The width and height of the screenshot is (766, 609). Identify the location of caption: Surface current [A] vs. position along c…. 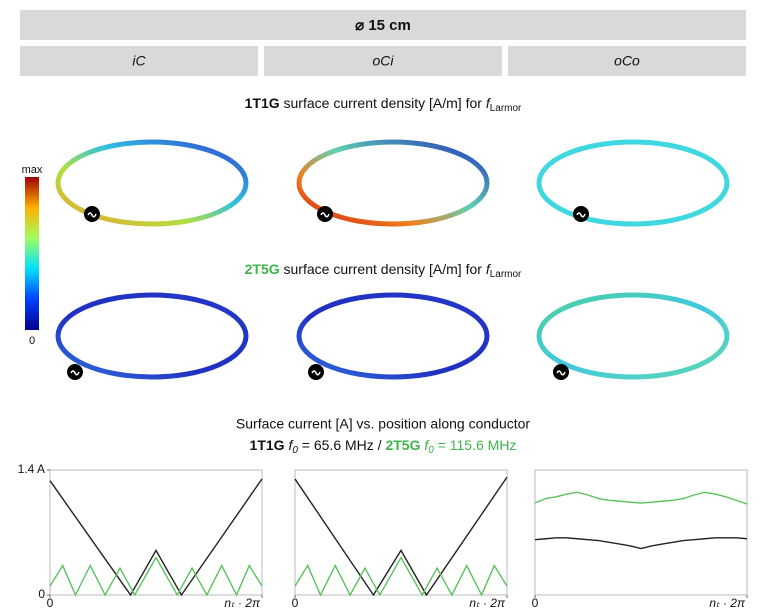
(383, 424).